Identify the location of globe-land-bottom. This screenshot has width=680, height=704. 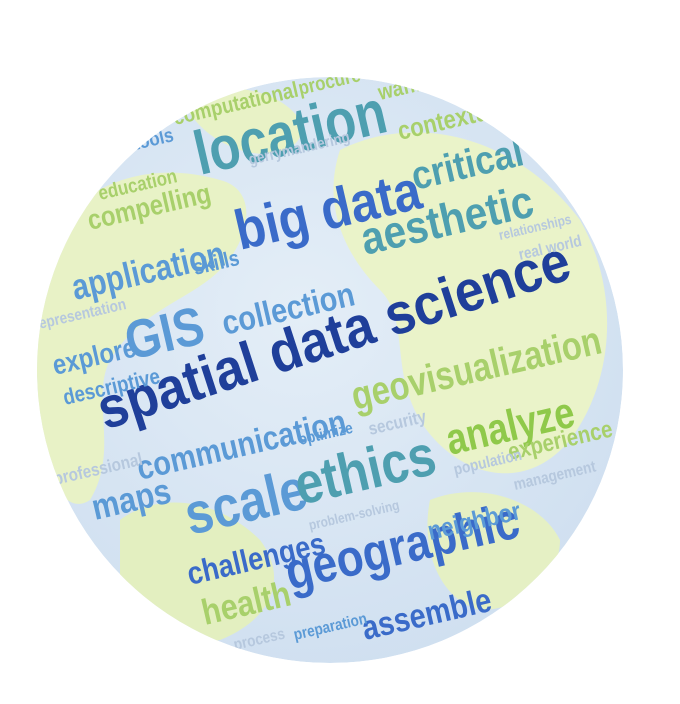
(197, 572).